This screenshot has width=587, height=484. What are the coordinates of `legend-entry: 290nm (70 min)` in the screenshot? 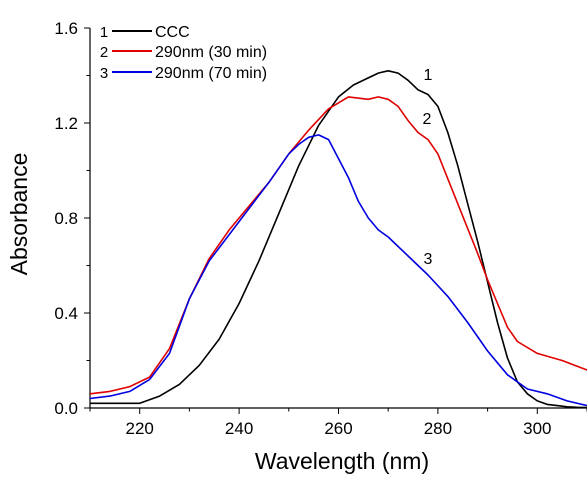 It's located at (211, 73).